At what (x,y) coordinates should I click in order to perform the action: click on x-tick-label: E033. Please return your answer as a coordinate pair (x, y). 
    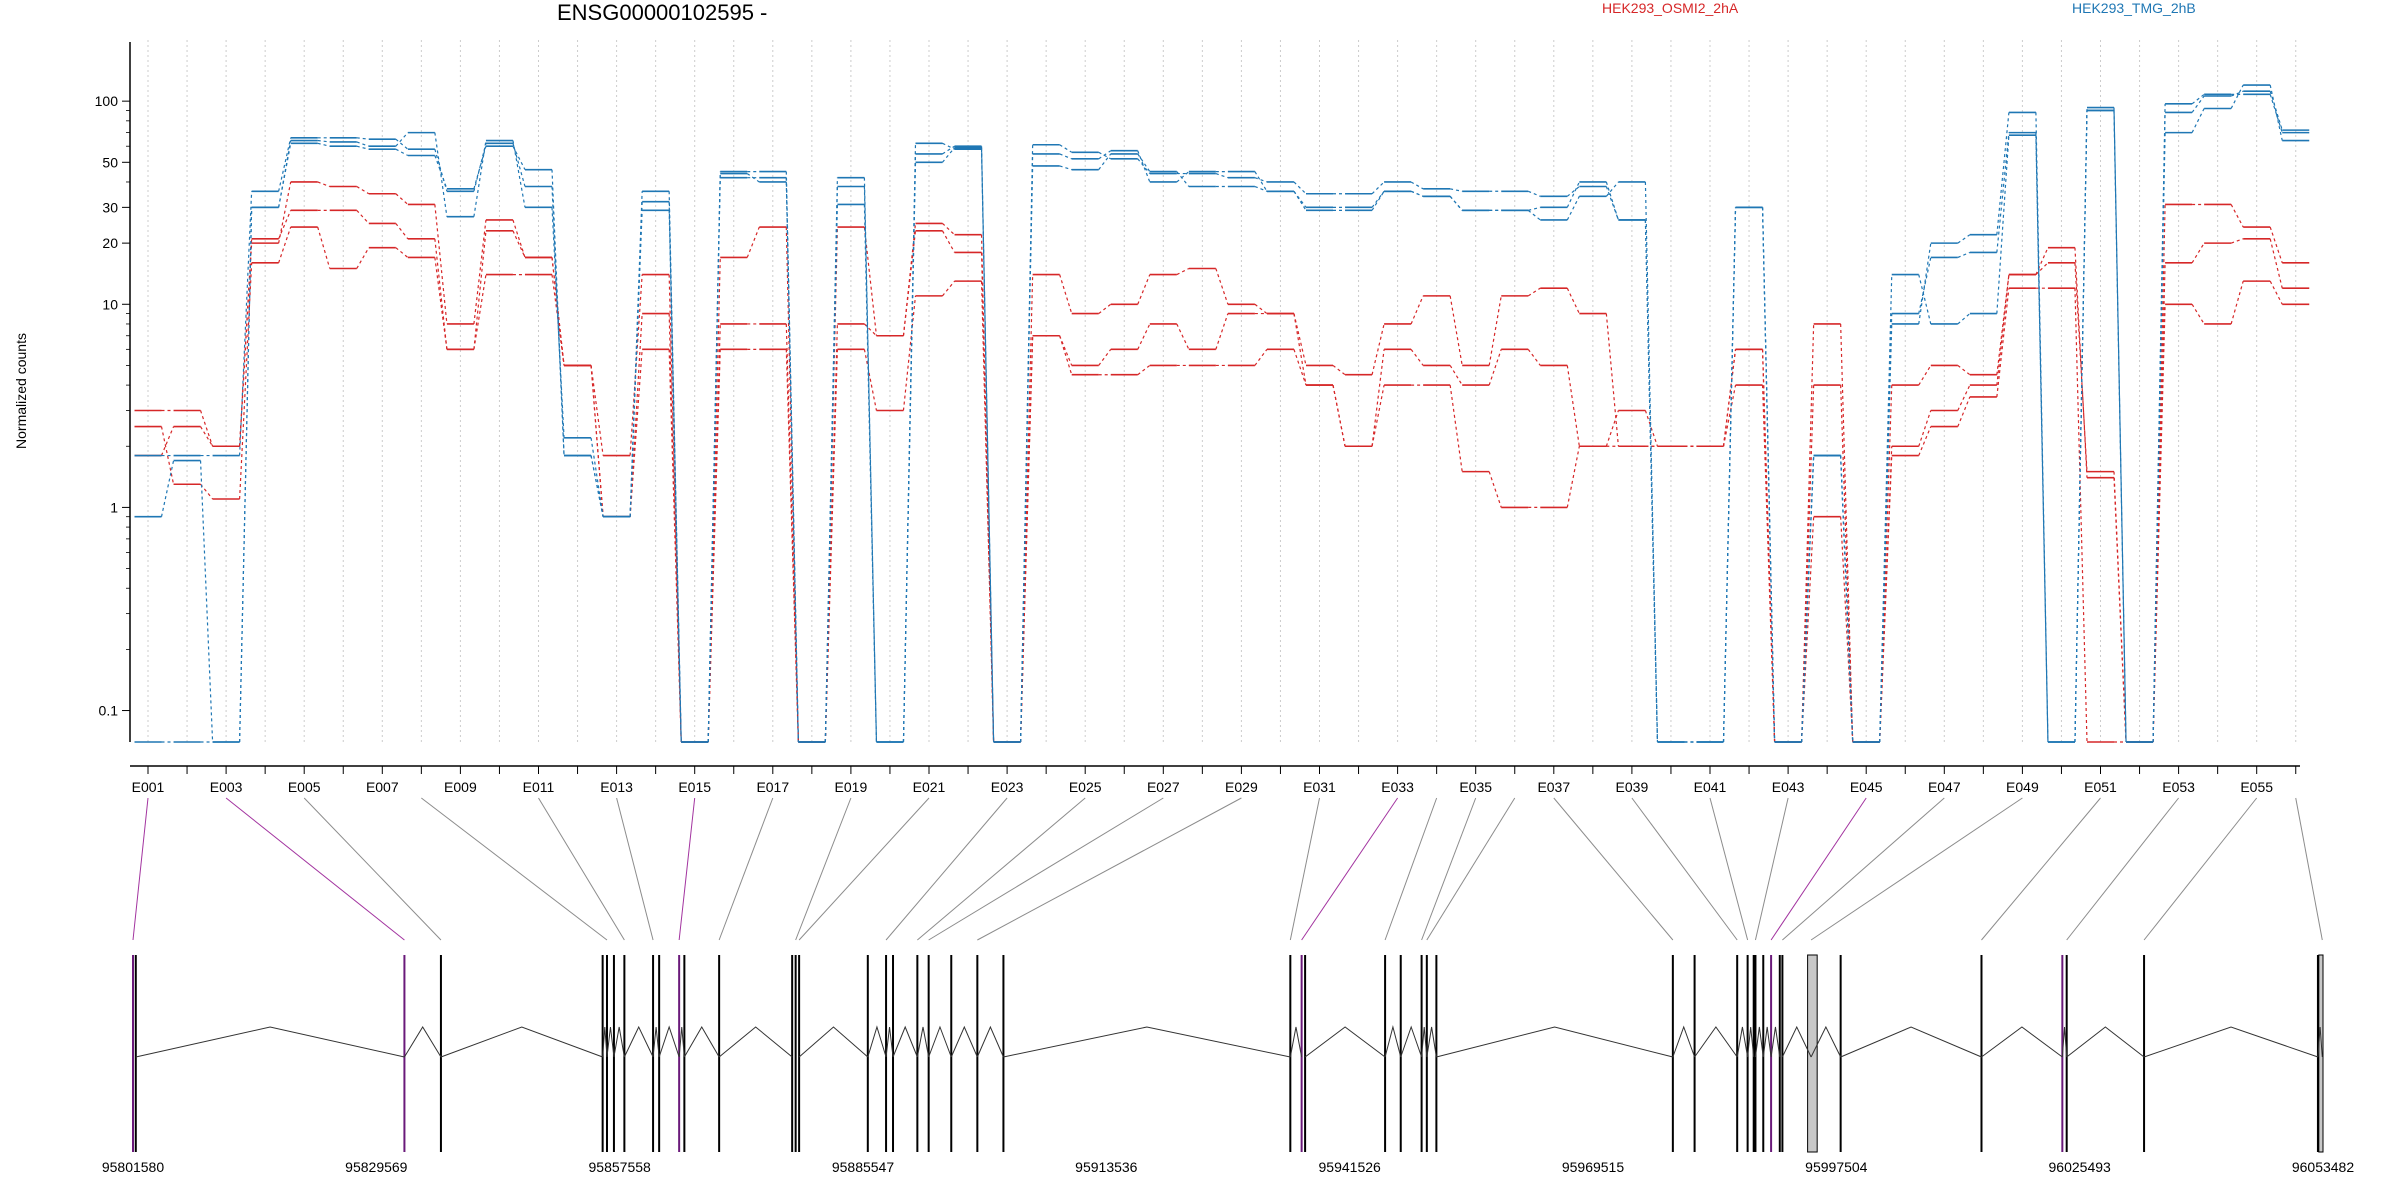
    Looking at the image, I should click on (1397, 787).